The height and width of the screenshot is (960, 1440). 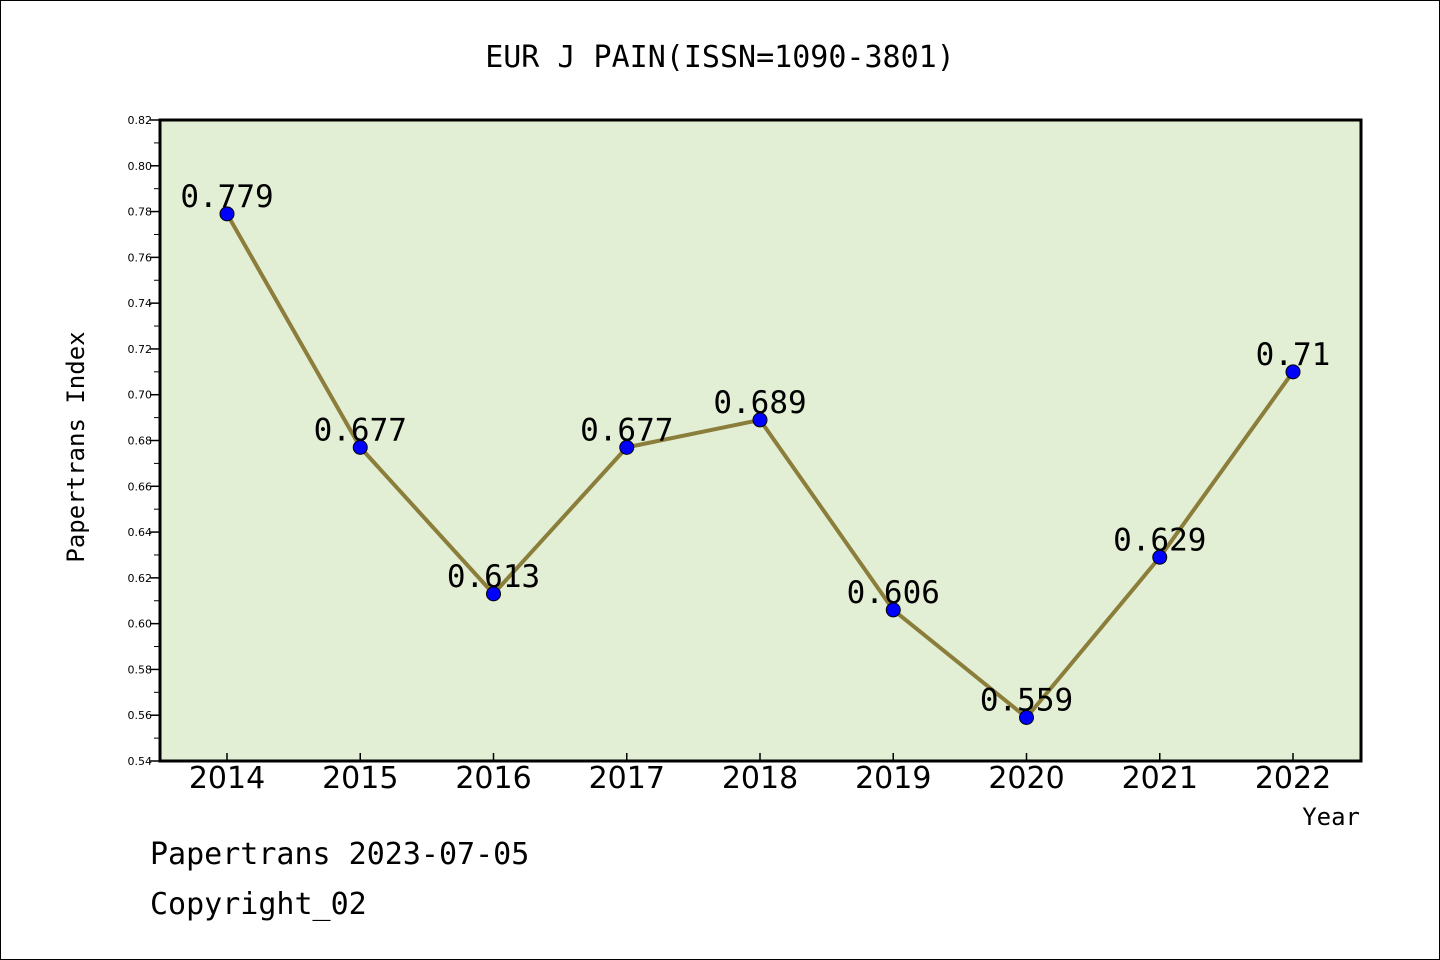 I want to click on y-tick-label: 0.56, so click(x=140, y=715).